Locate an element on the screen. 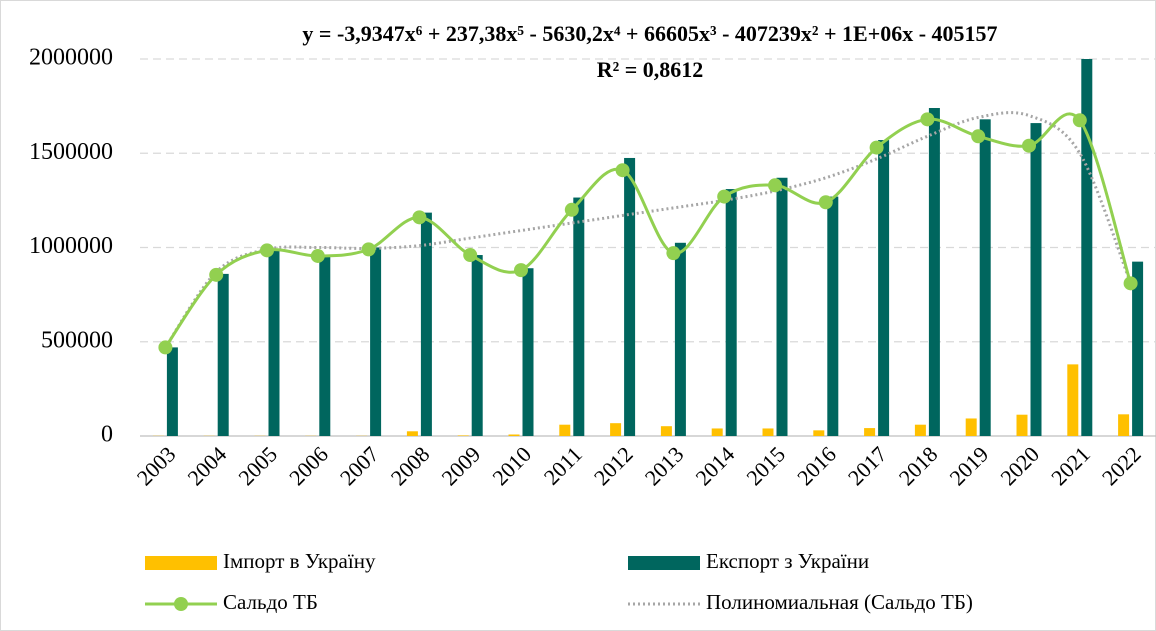  y-tick-label: 1500000 is located at coordinates (71, 152).